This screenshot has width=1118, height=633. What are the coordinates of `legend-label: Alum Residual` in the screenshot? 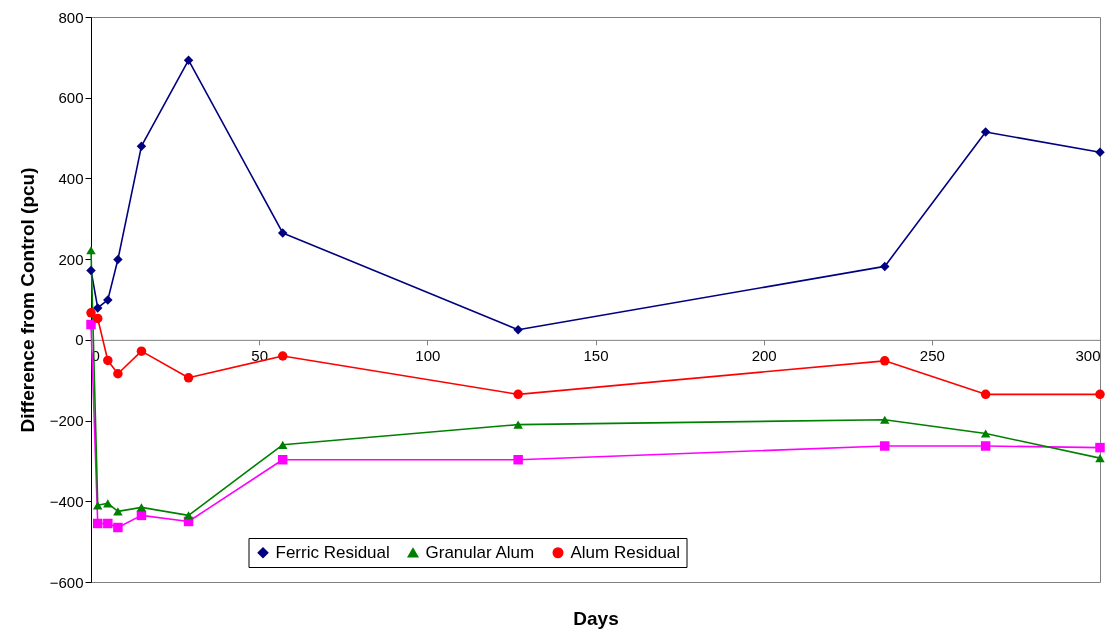 It's located at (625, 552).